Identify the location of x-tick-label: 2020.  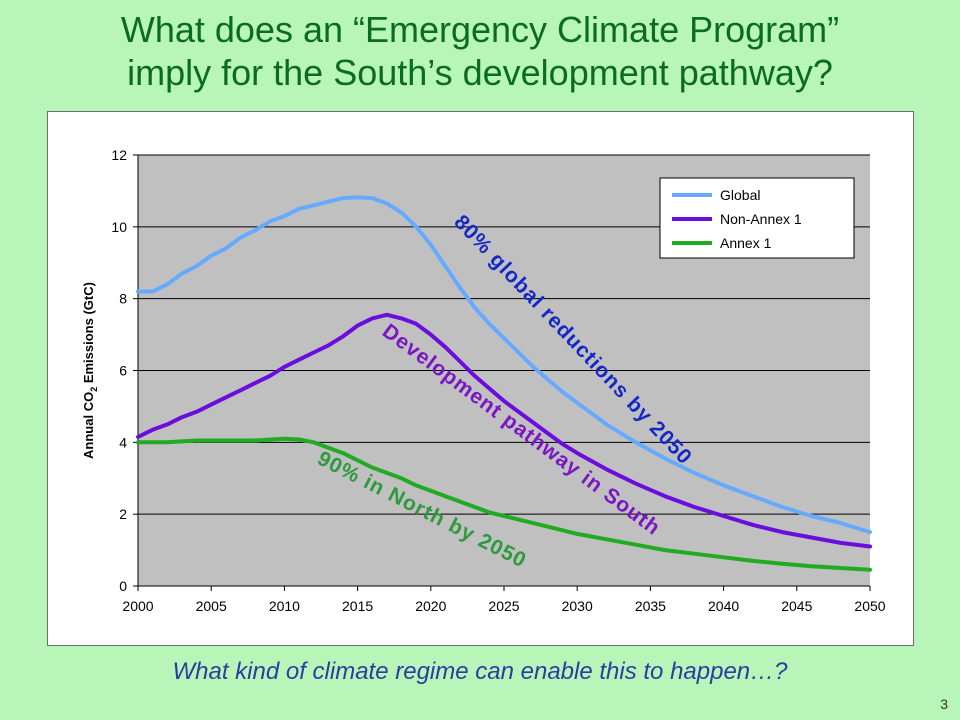
(430, 606).